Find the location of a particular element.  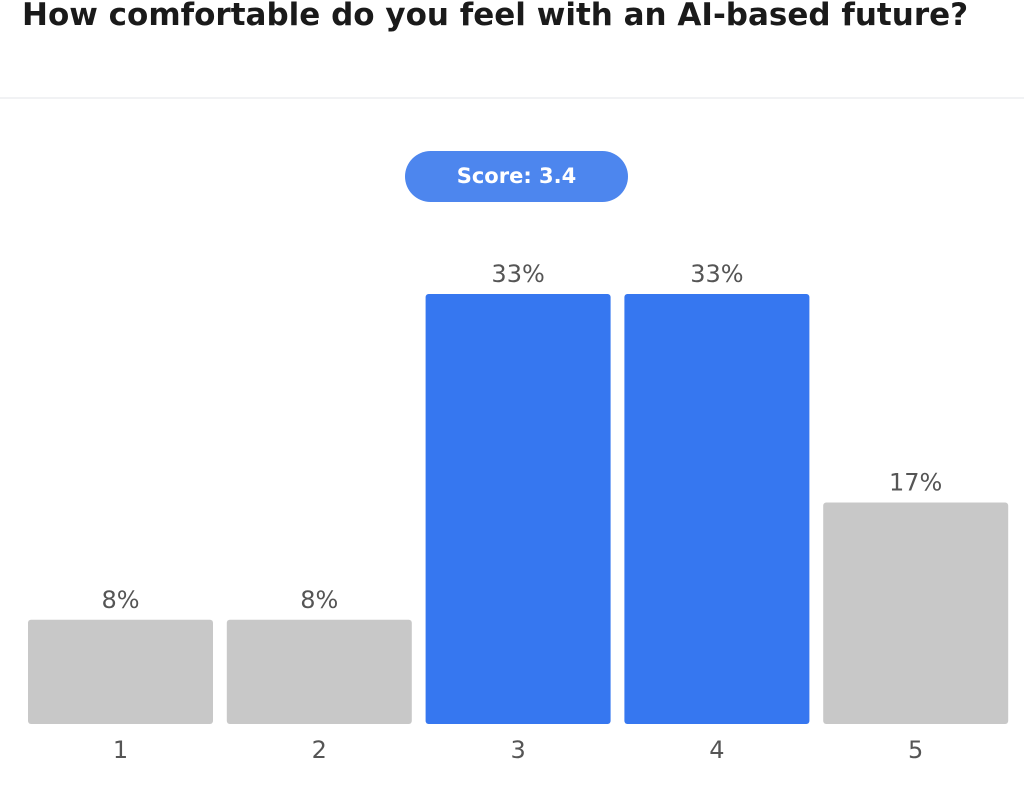

category-label-4: 4 is located at coordinates (716, 750).